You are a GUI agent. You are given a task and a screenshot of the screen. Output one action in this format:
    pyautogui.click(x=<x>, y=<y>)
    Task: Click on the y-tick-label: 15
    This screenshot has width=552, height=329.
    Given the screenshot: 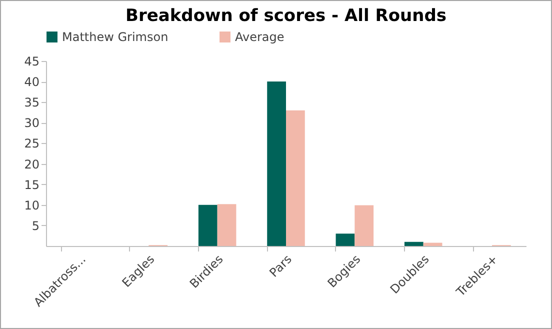 What is the action you would take?
    pyautogui.click(x=32, y=185)
    